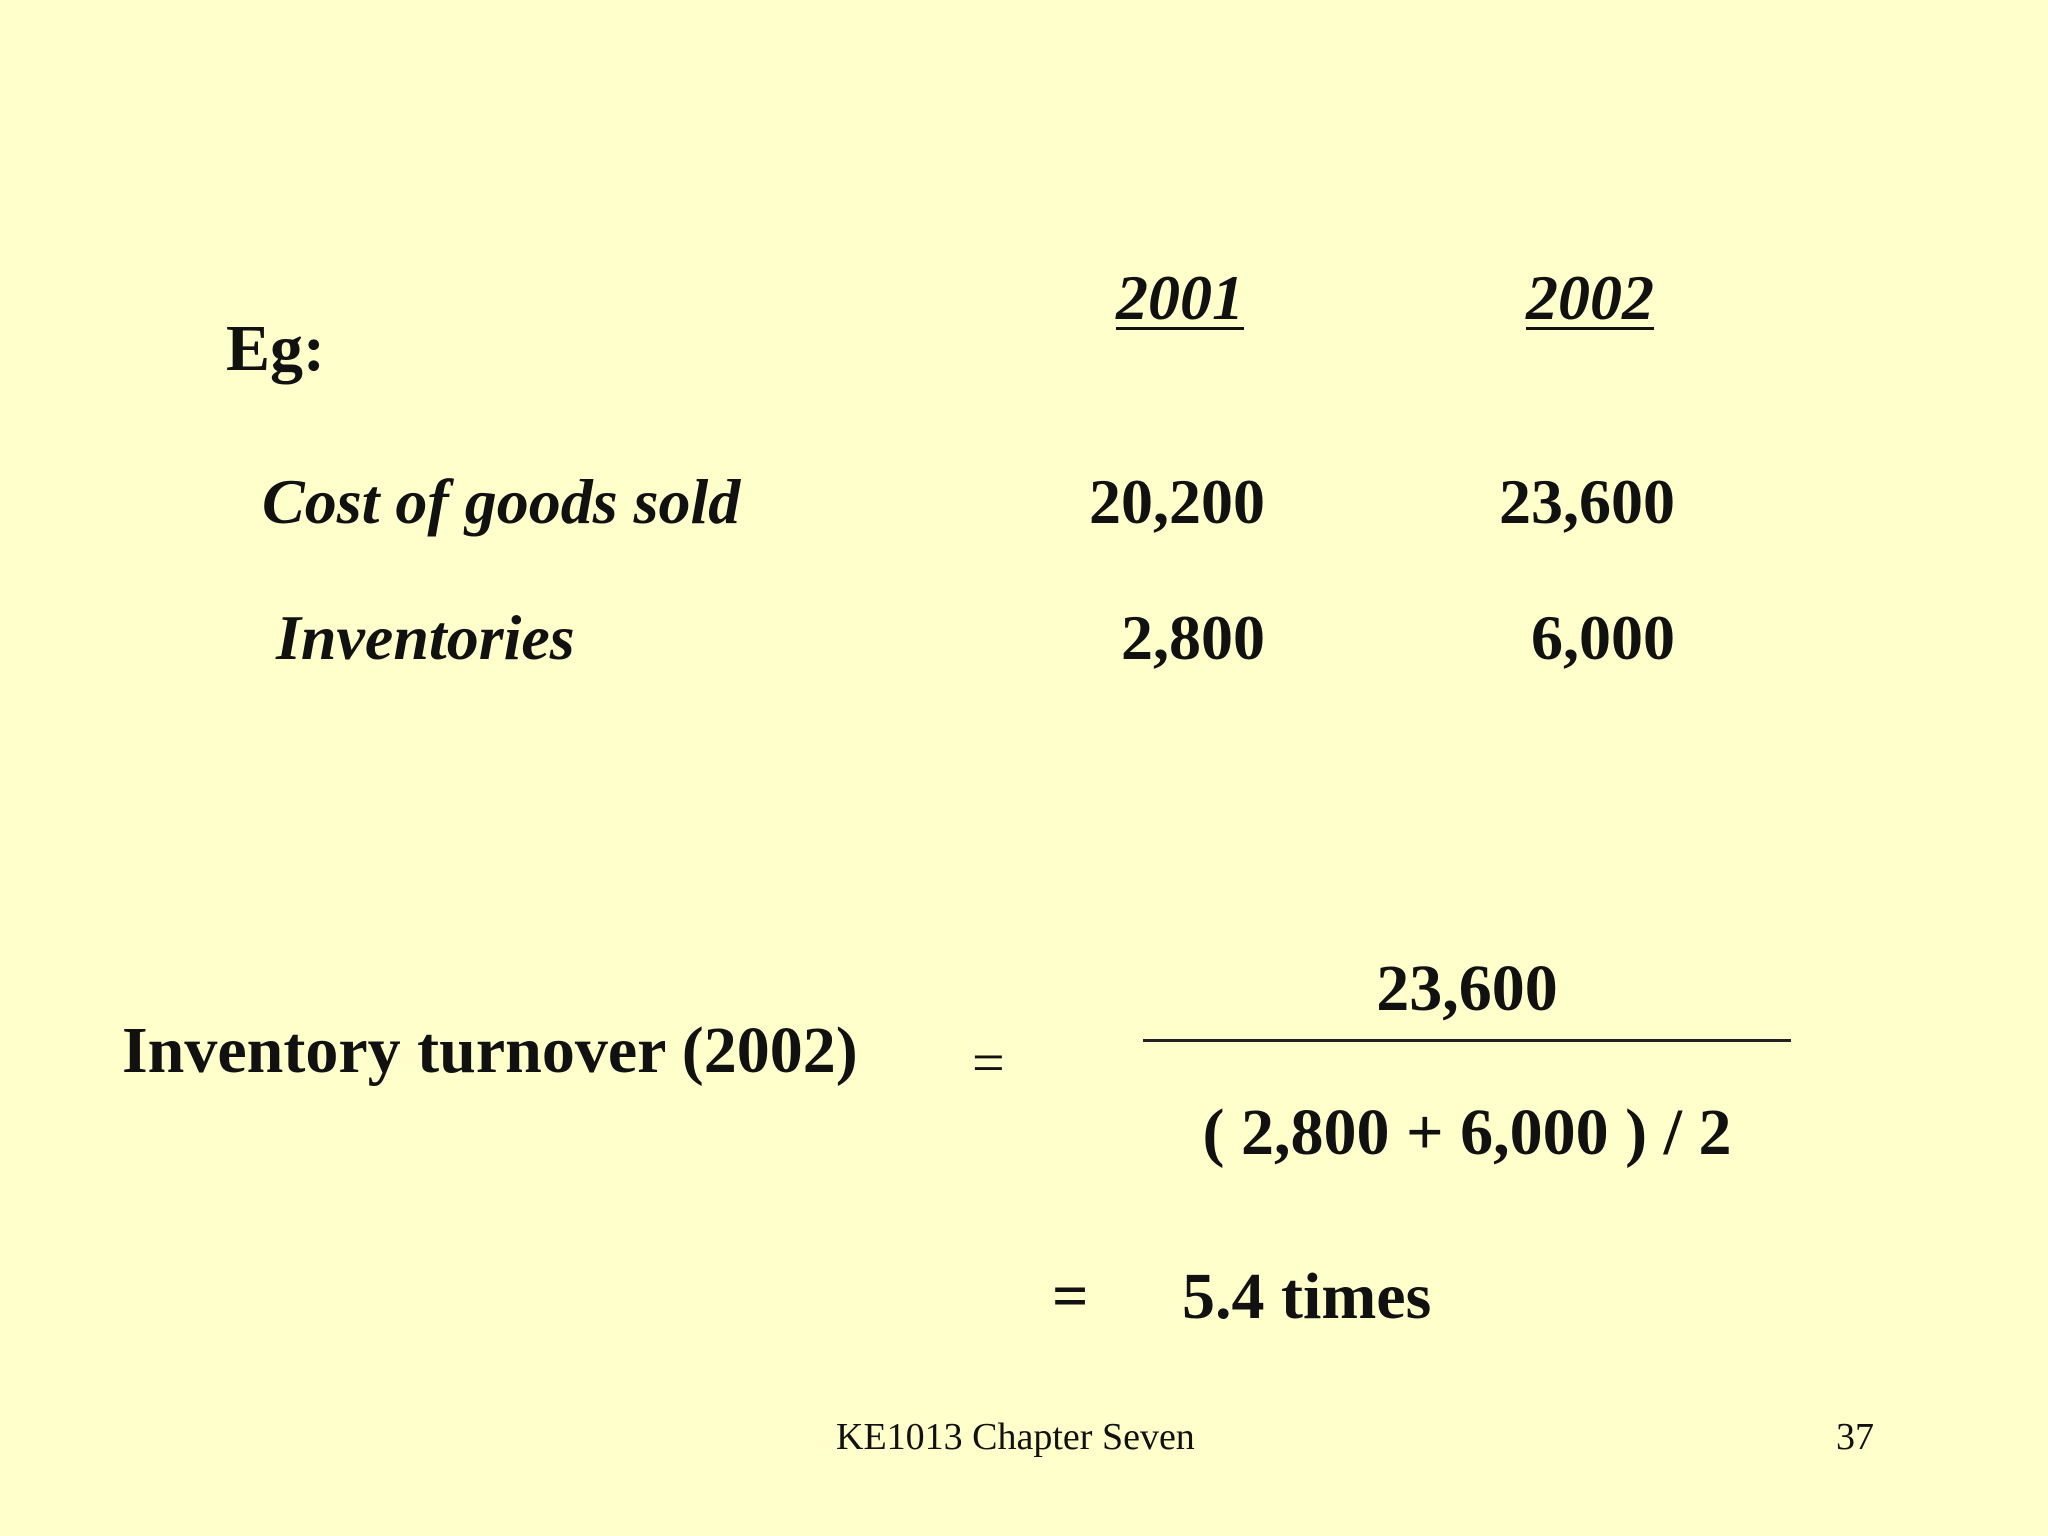 This screenshot has width=2048, height=1536. I want to click on cell-cogs-2002: 23,600, so click(1587, 501).